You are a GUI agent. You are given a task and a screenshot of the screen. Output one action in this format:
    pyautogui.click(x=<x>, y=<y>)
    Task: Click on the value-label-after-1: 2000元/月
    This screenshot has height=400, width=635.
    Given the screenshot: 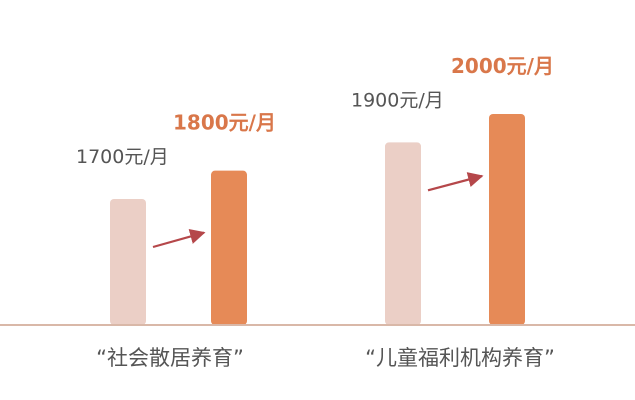 What is the action you would take?
    pyautogui.click(x=502, y=66)
    